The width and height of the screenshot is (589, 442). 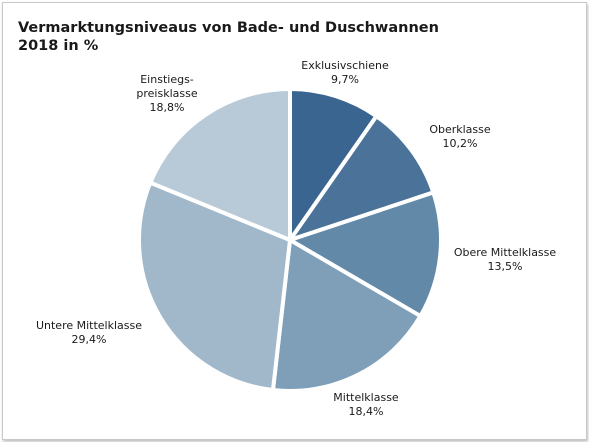 I want to click on slice-label-3: Obere Mittelklasse 13,5%, so click(x=505, y=259).